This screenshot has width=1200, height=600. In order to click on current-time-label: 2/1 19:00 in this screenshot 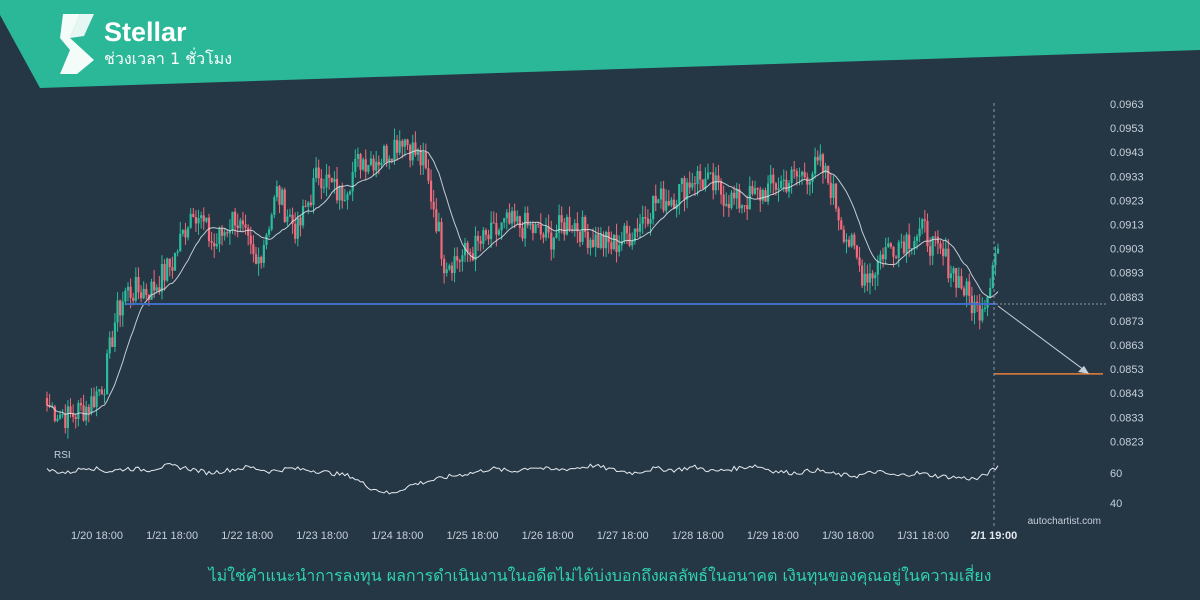, I will do `click(994, 536)`.